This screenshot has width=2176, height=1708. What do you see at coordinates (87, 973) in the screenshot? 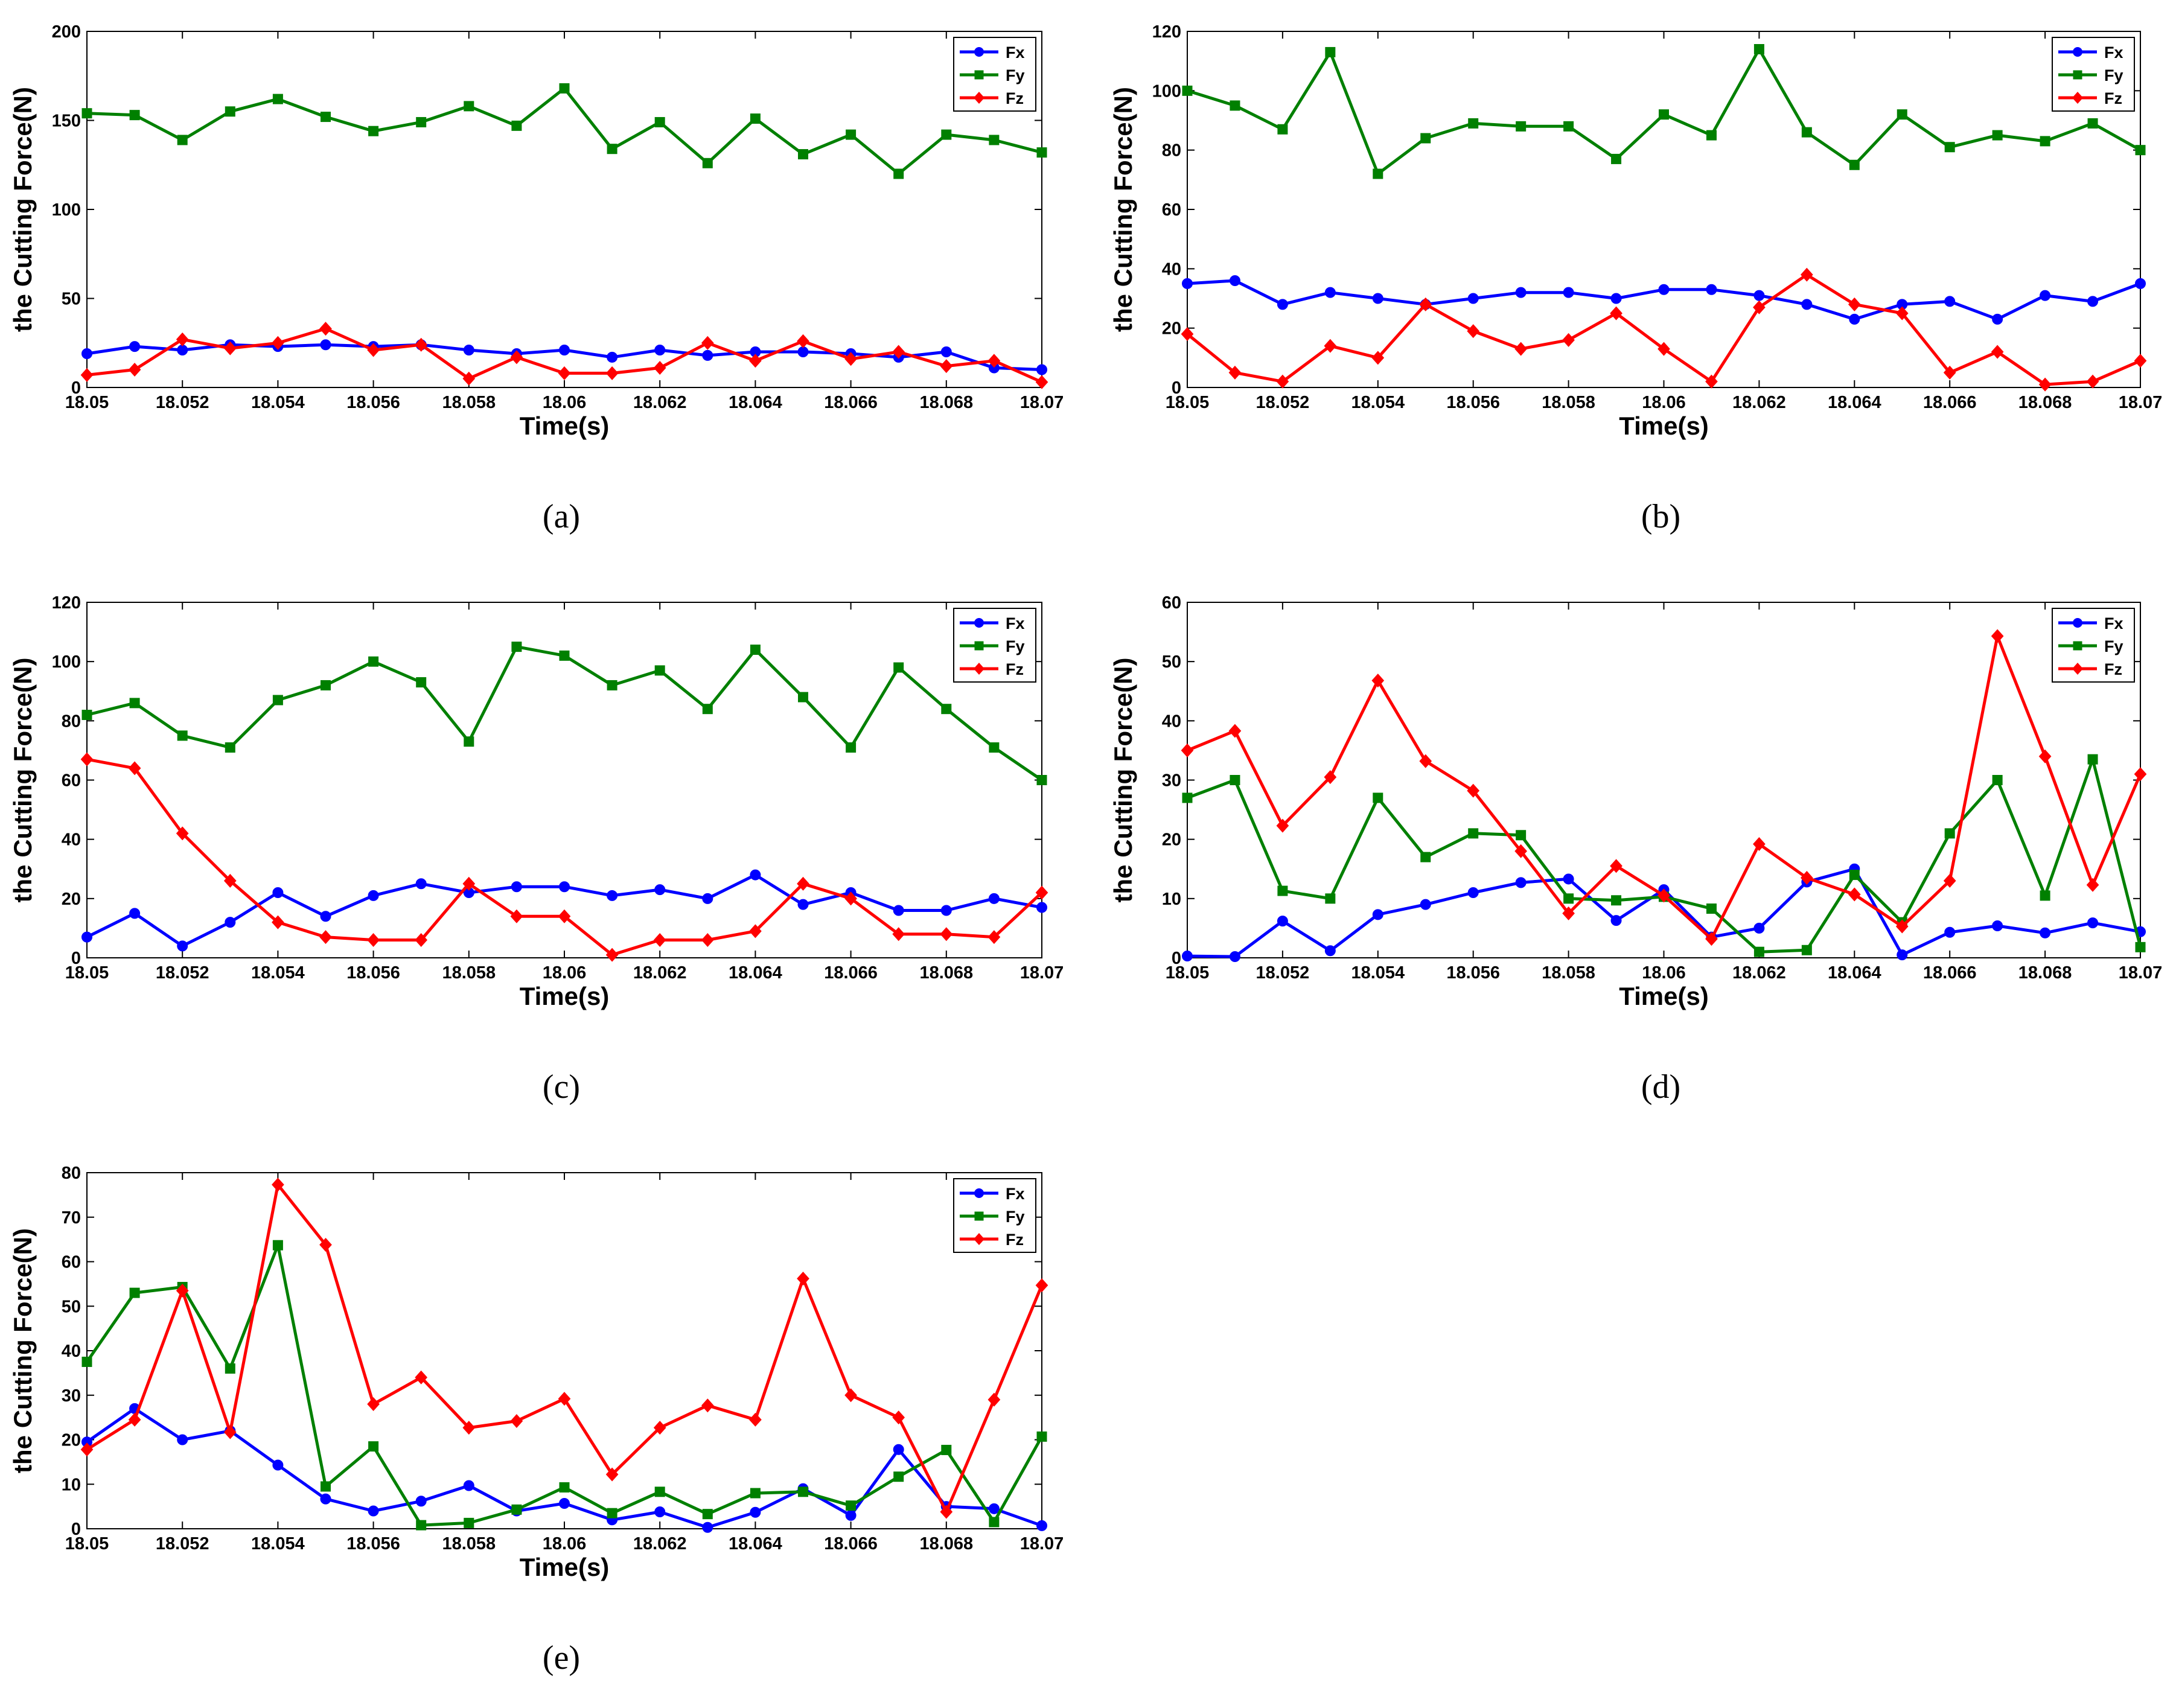
I see `chart-c-xtick-label: 18.05` at bounding box center [87, 973].